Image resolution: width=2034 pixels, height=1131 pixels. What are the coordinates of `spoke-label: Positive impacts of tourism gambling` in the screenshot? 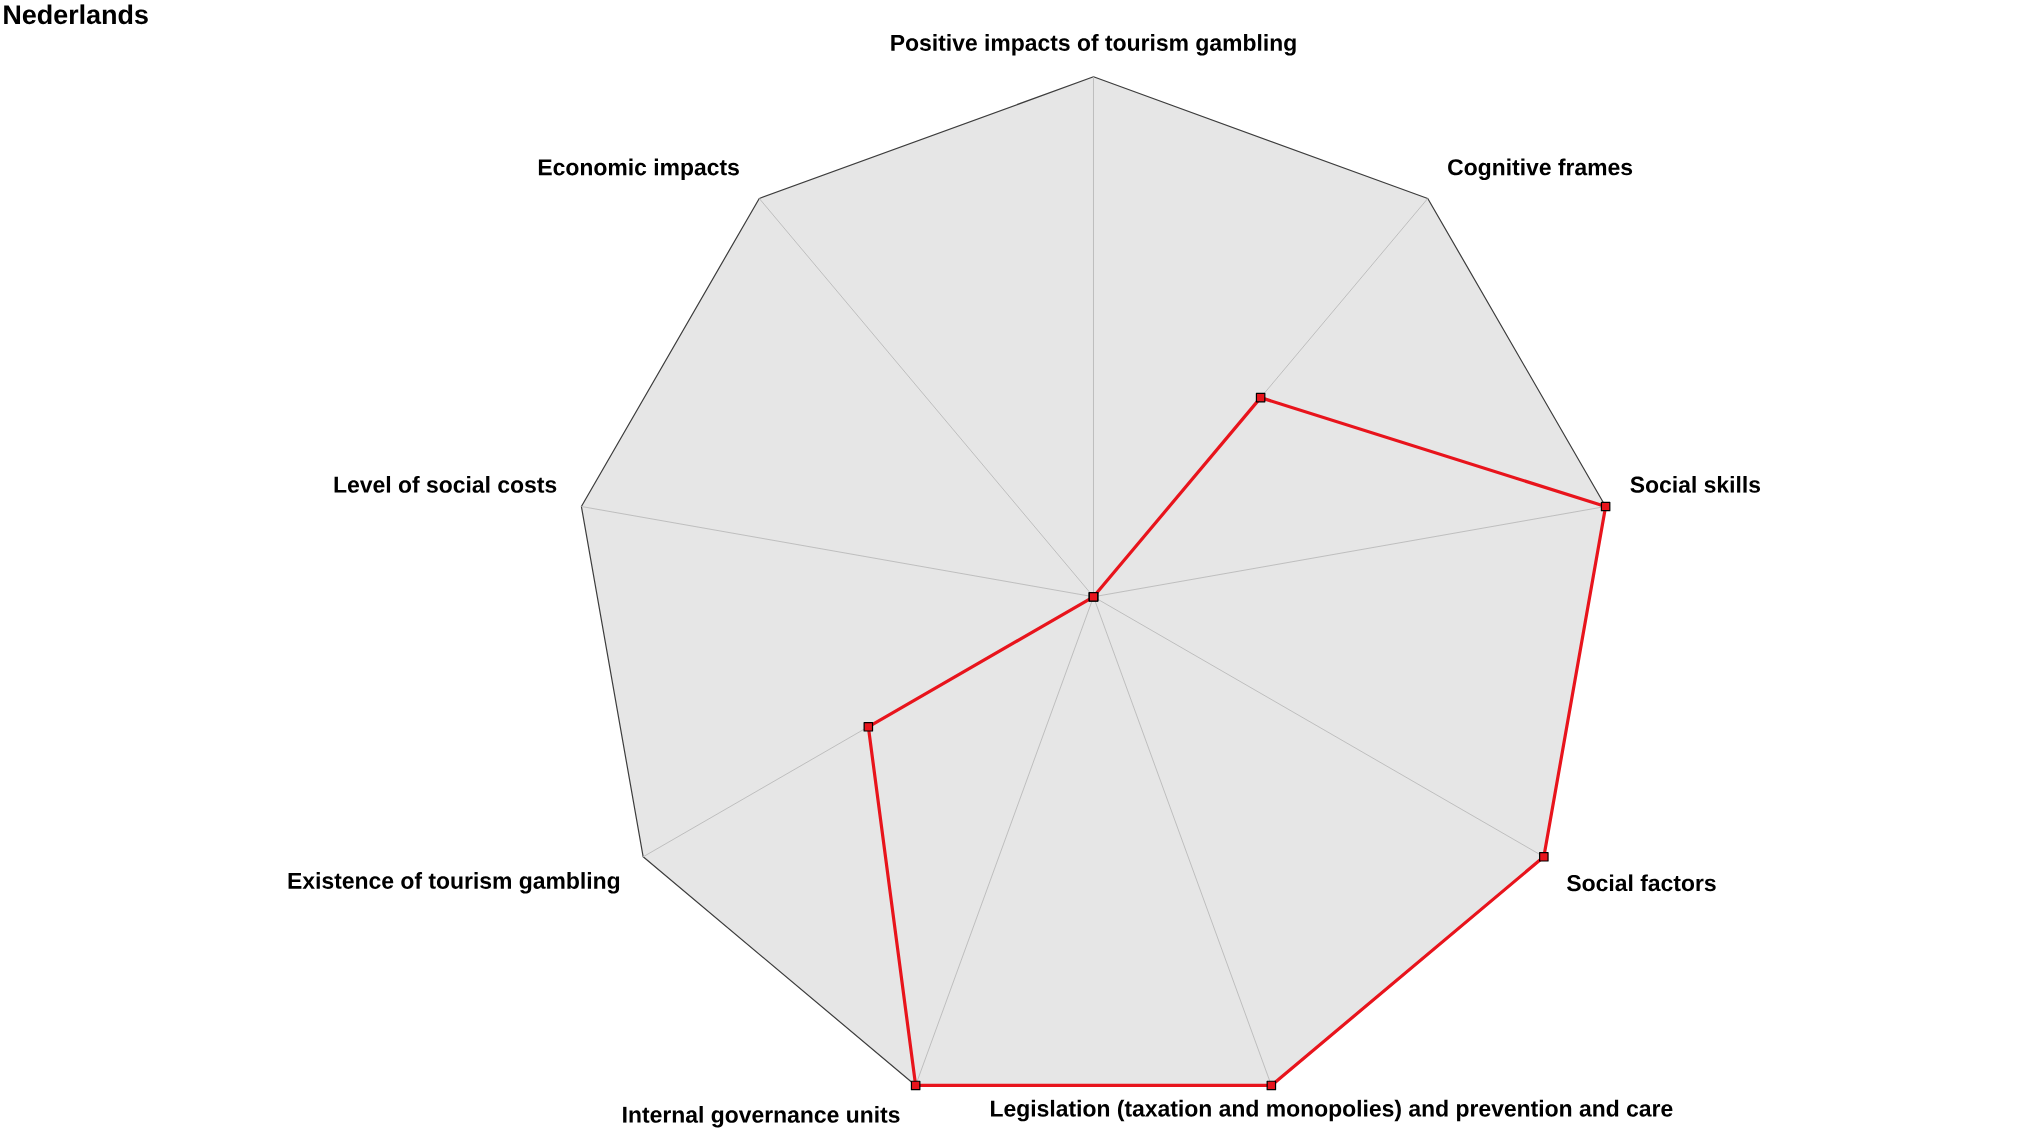 It's located at (1093, 45).